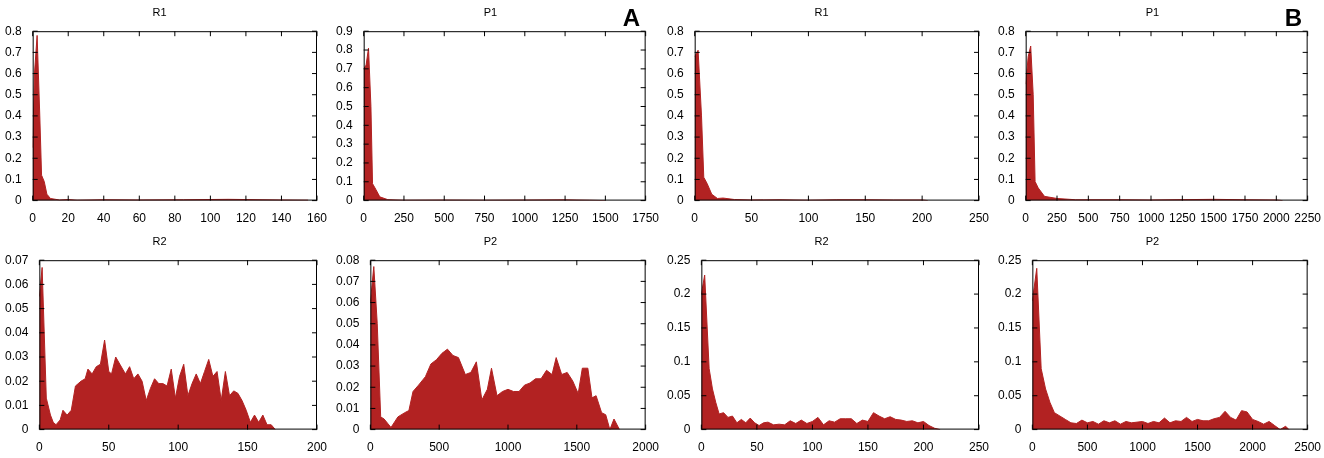 This screenshot has width=1324, height=458. What do you see at coordinates (246, 218) in the screenshot?
I see `x-tick-label: 120` at bounding box center [246, 218].